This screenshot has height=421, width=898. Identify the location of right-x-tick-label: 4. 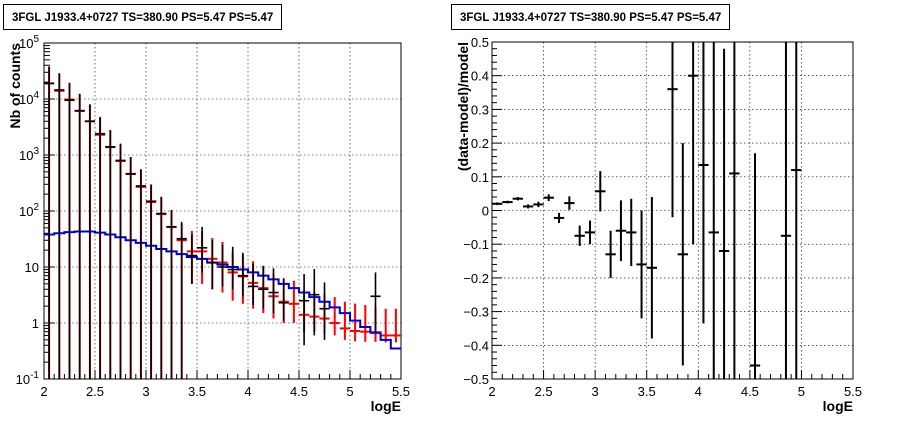
(698, 391).